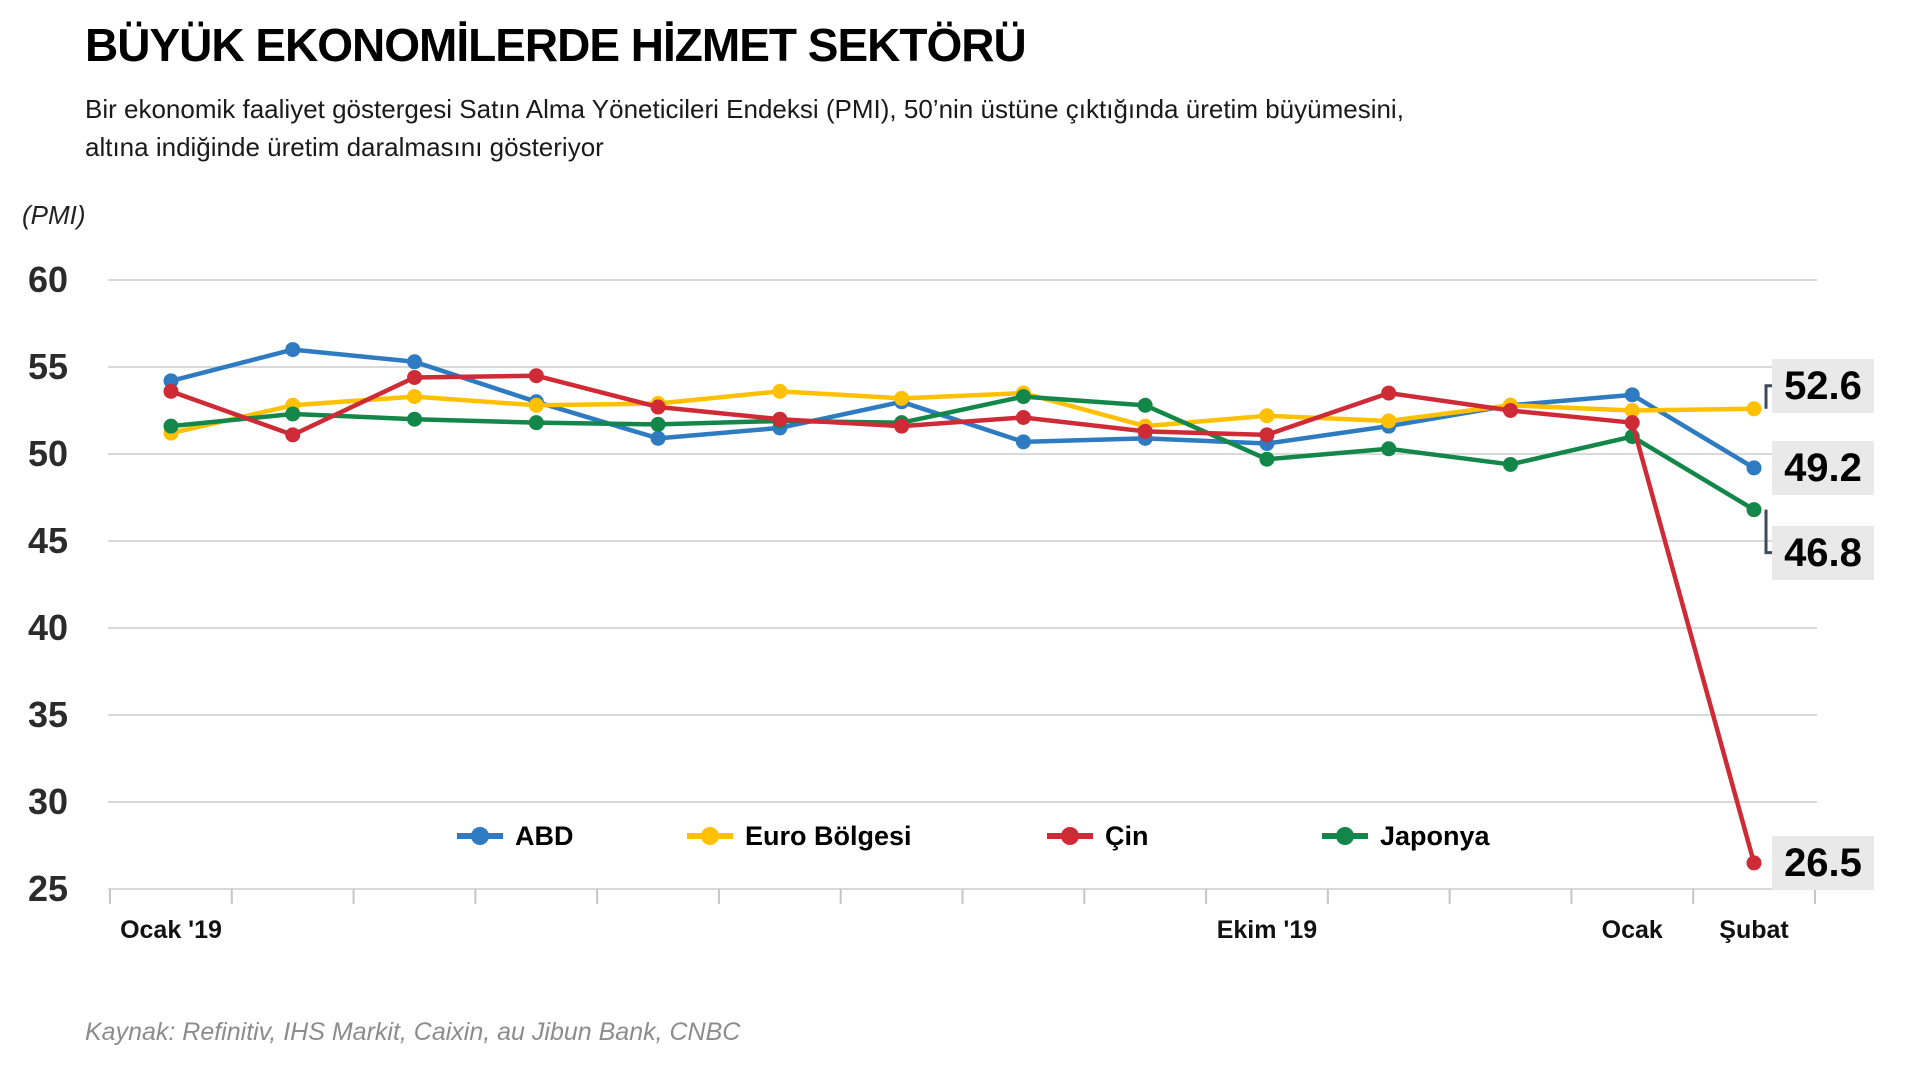 Image resolution: width=1910 pixels, height=1074 pixels. Describe the element at coordinates (47, 801) in the screenshot. I see `y-axis-tick-label: 30` at that location.